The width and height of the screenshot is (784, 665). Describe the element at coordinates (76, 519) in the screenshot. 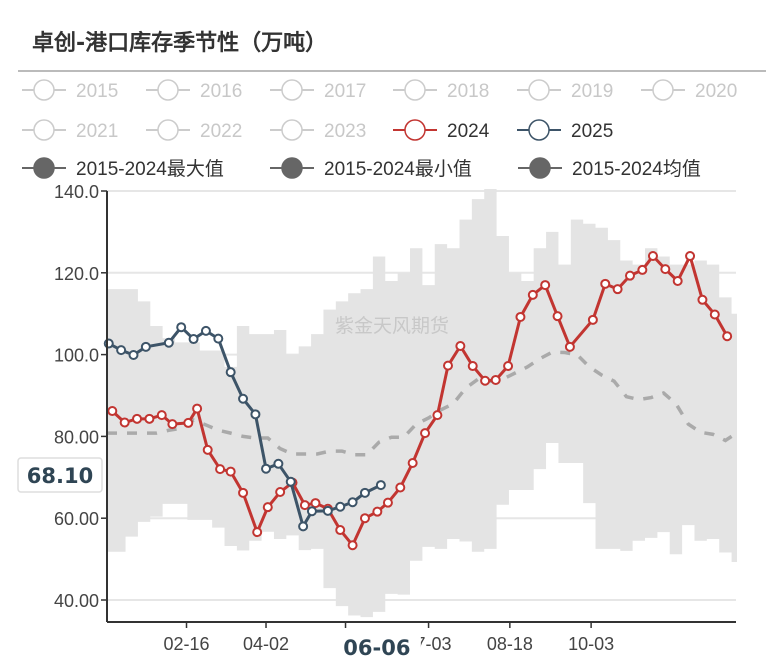

I see `y-tick-label: 60.00` at that location.